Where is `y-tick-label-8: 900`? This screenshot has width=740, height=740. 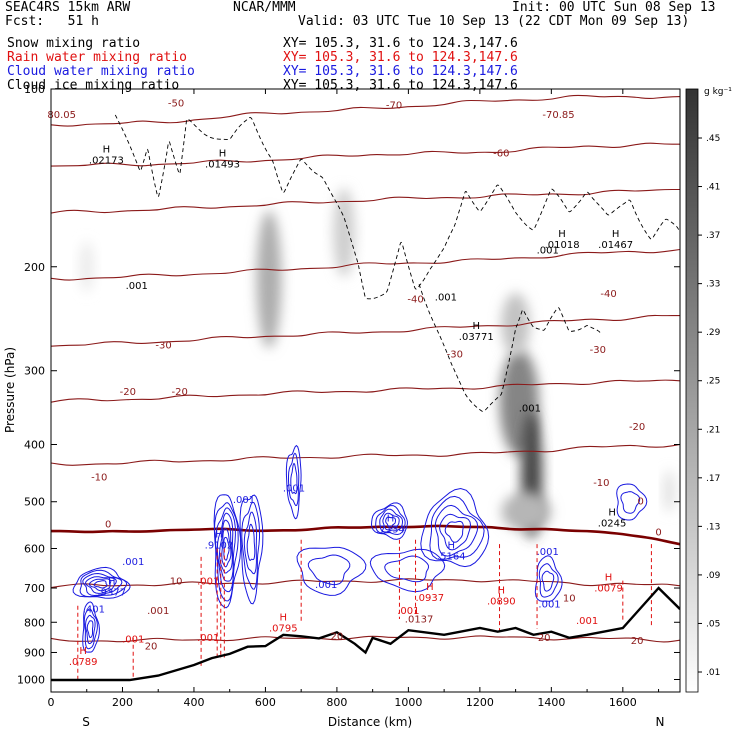 y-tick-label-8: 900 is located at coordinates (34, 652).